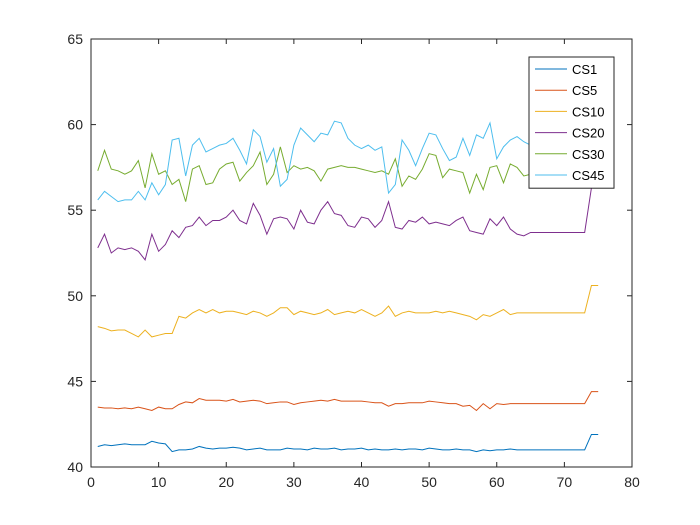 Image resolution: width=700 pixels, height=525 pixels. I want to click on y-tick-label: 60, so click(75, 125).